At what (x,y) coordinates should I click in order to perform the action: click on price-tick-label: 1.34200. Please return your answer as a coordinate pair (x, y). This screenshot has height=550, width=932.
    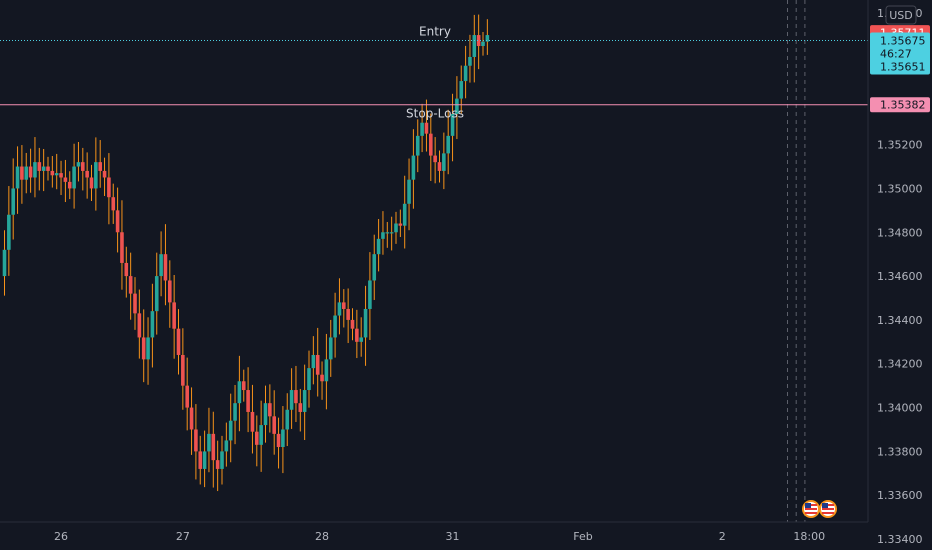
    Looking at the image, I should click on (900, 364).